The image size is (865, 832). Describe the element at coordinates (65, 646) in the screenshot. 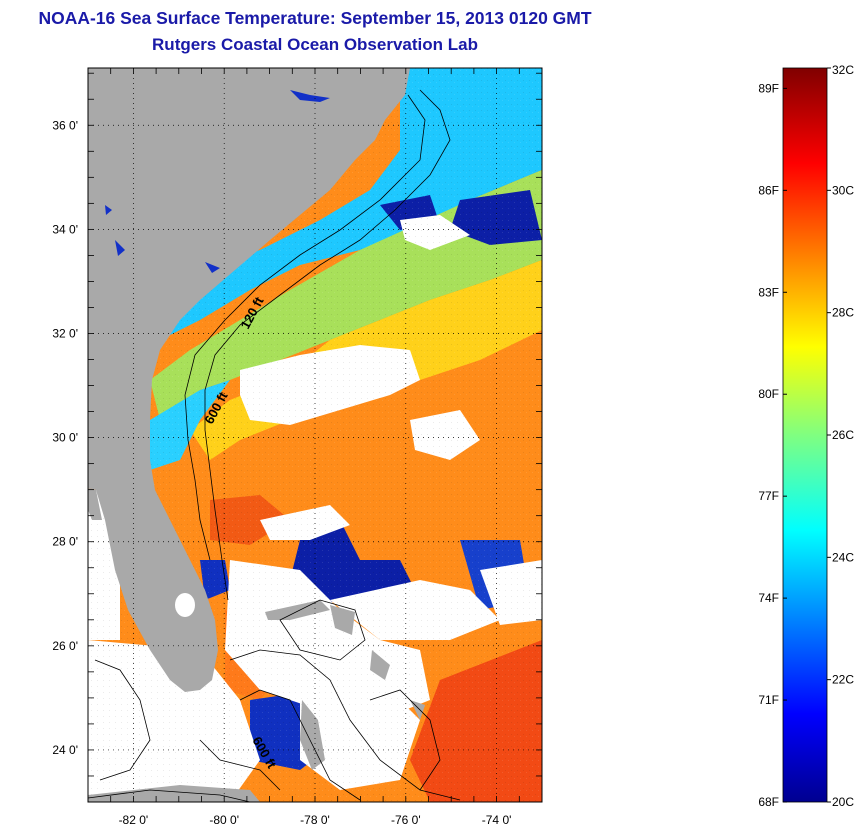

I see `lat-tick-label: 26 0'` at that location.